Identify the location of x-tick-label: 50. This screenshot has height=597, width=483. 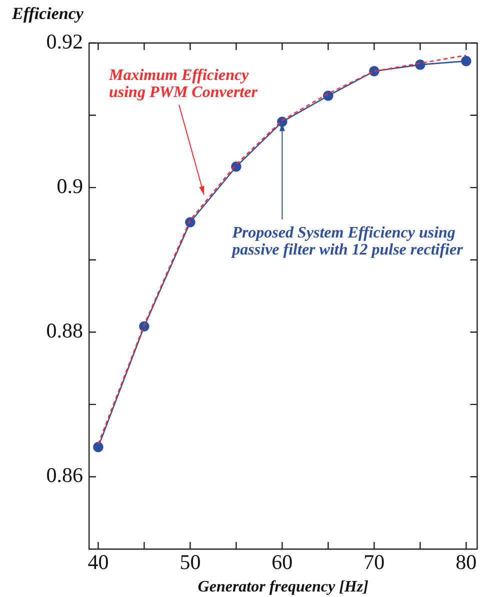
(190, 562).